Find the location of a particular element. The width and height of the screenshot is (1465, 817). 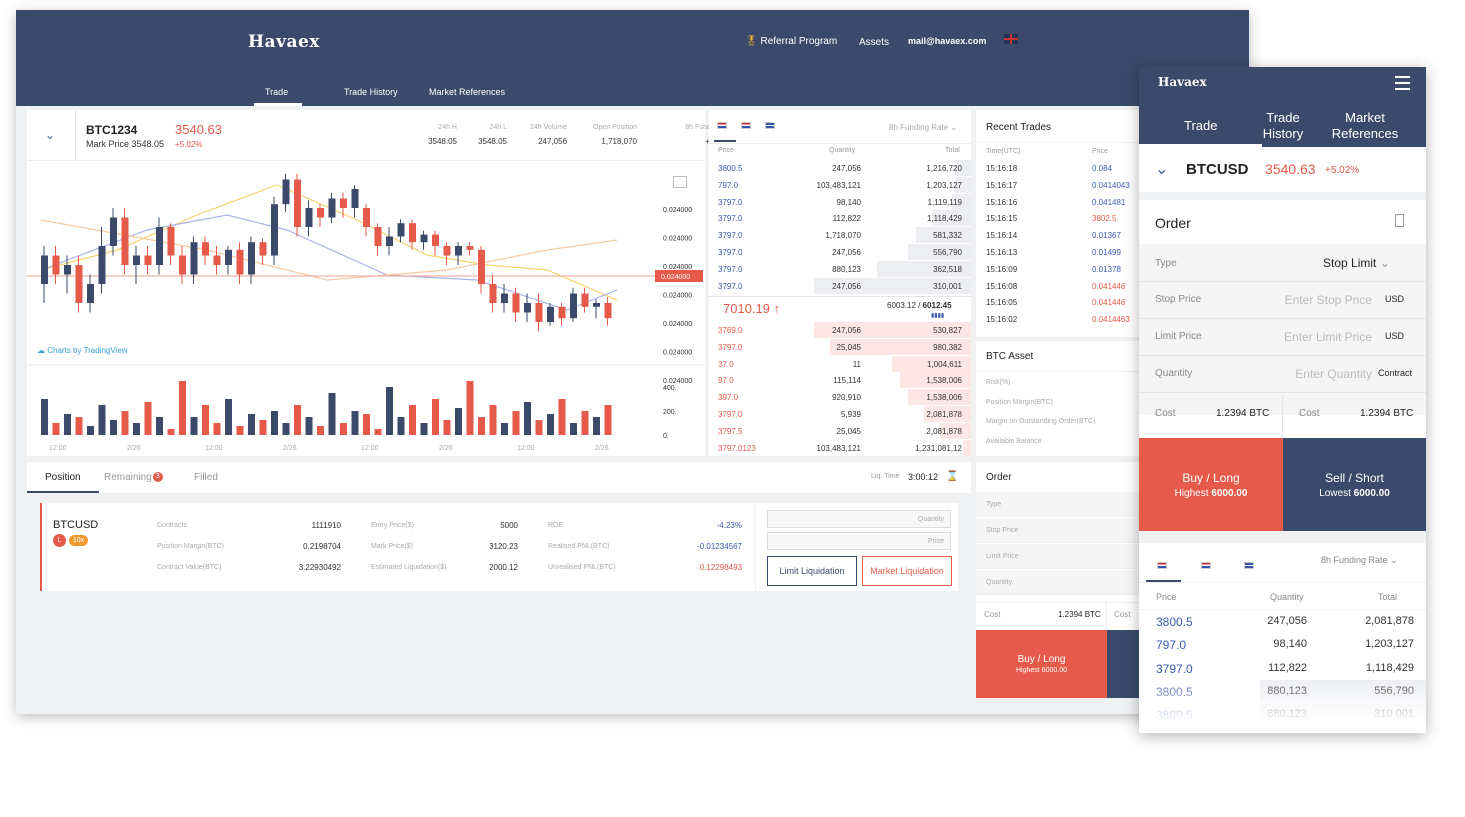

external-link-icon is located at coordinates (680, 182).